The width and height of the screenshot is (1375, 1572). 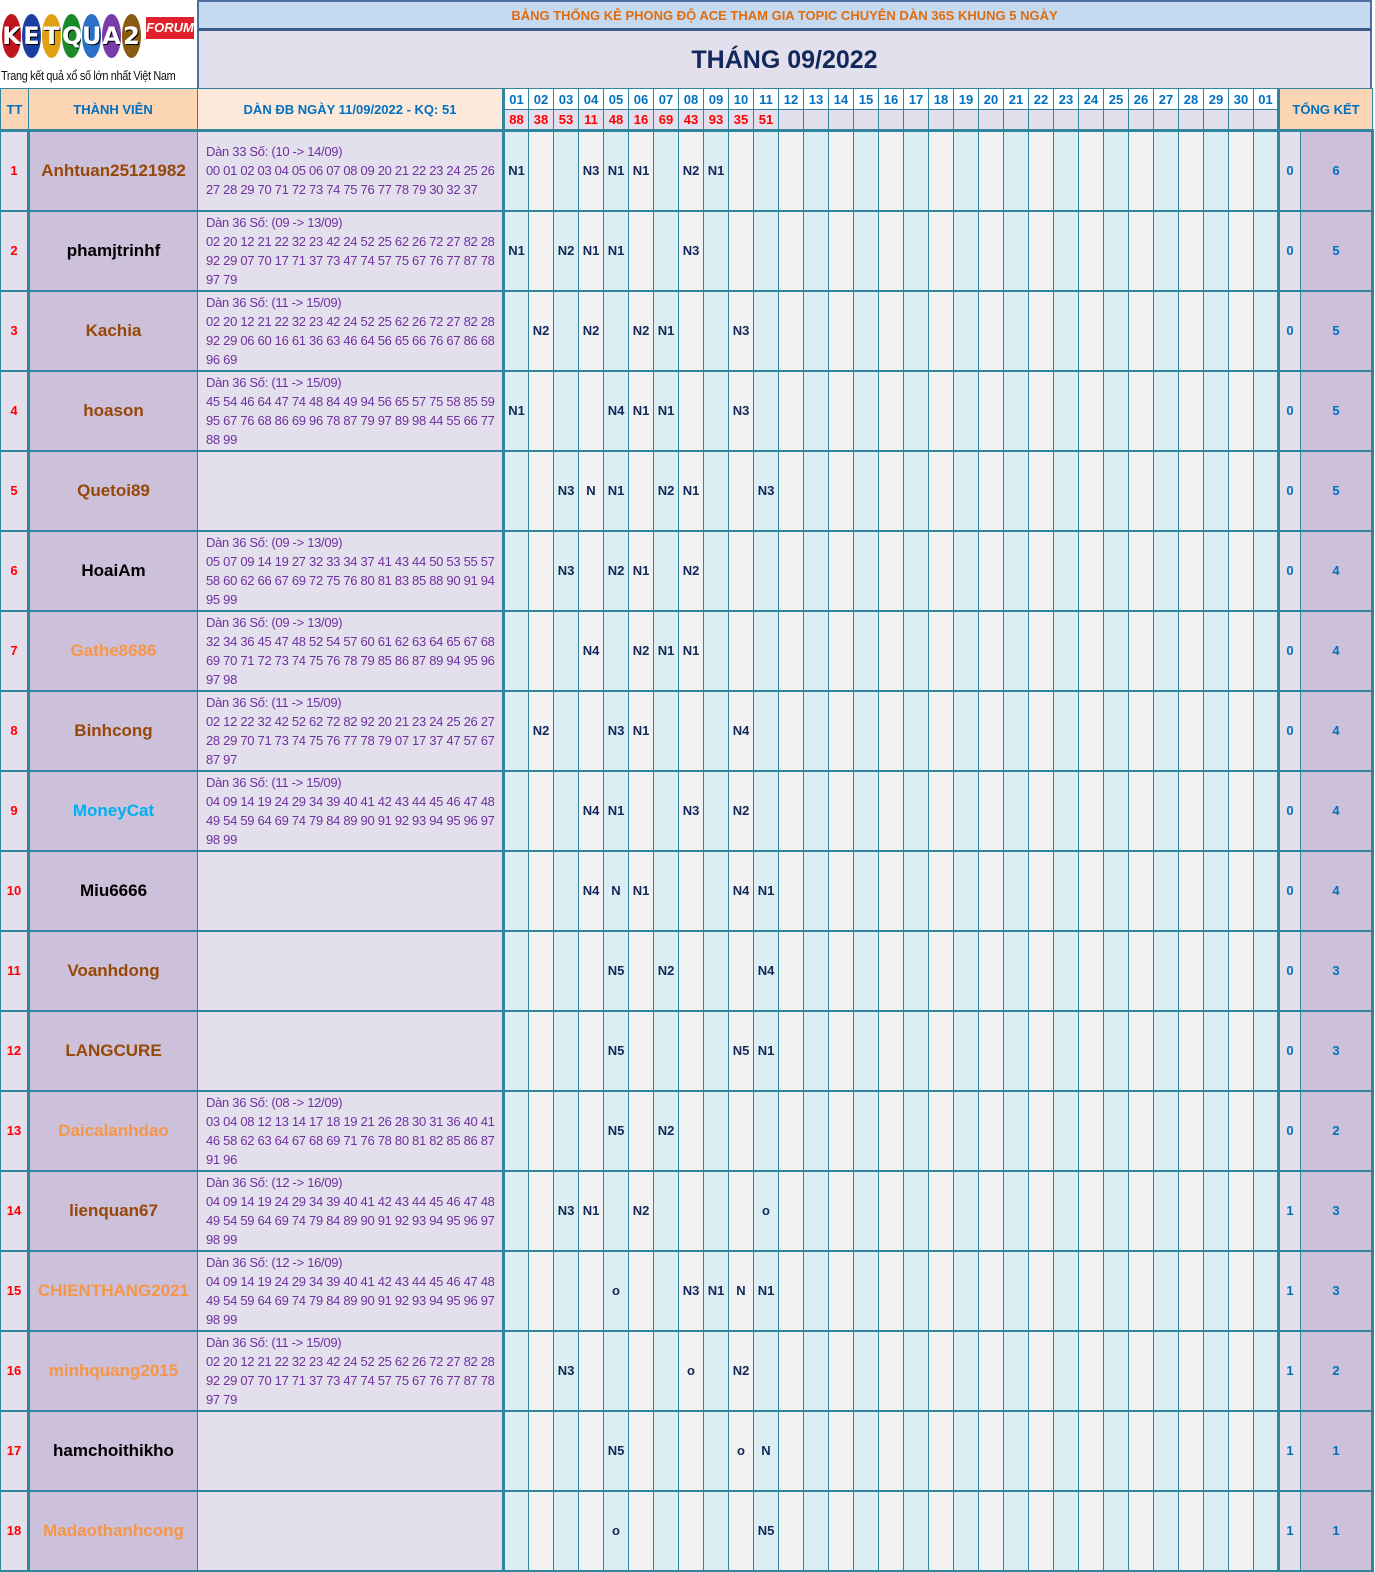 I want to click on row-number: 14, so click(x=14, y=1211).